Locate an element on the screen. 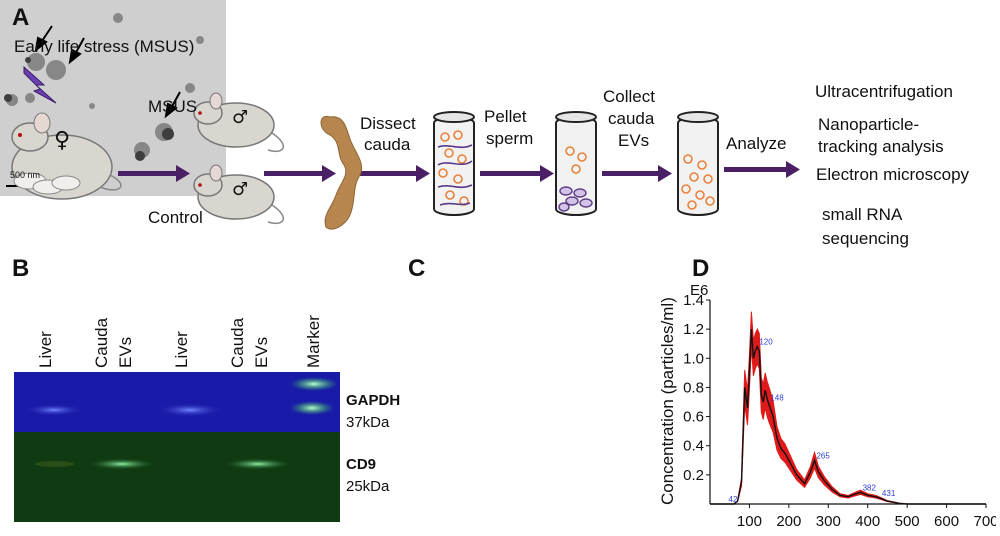  msus-mouse-icon is located at coordinates (238, 122).